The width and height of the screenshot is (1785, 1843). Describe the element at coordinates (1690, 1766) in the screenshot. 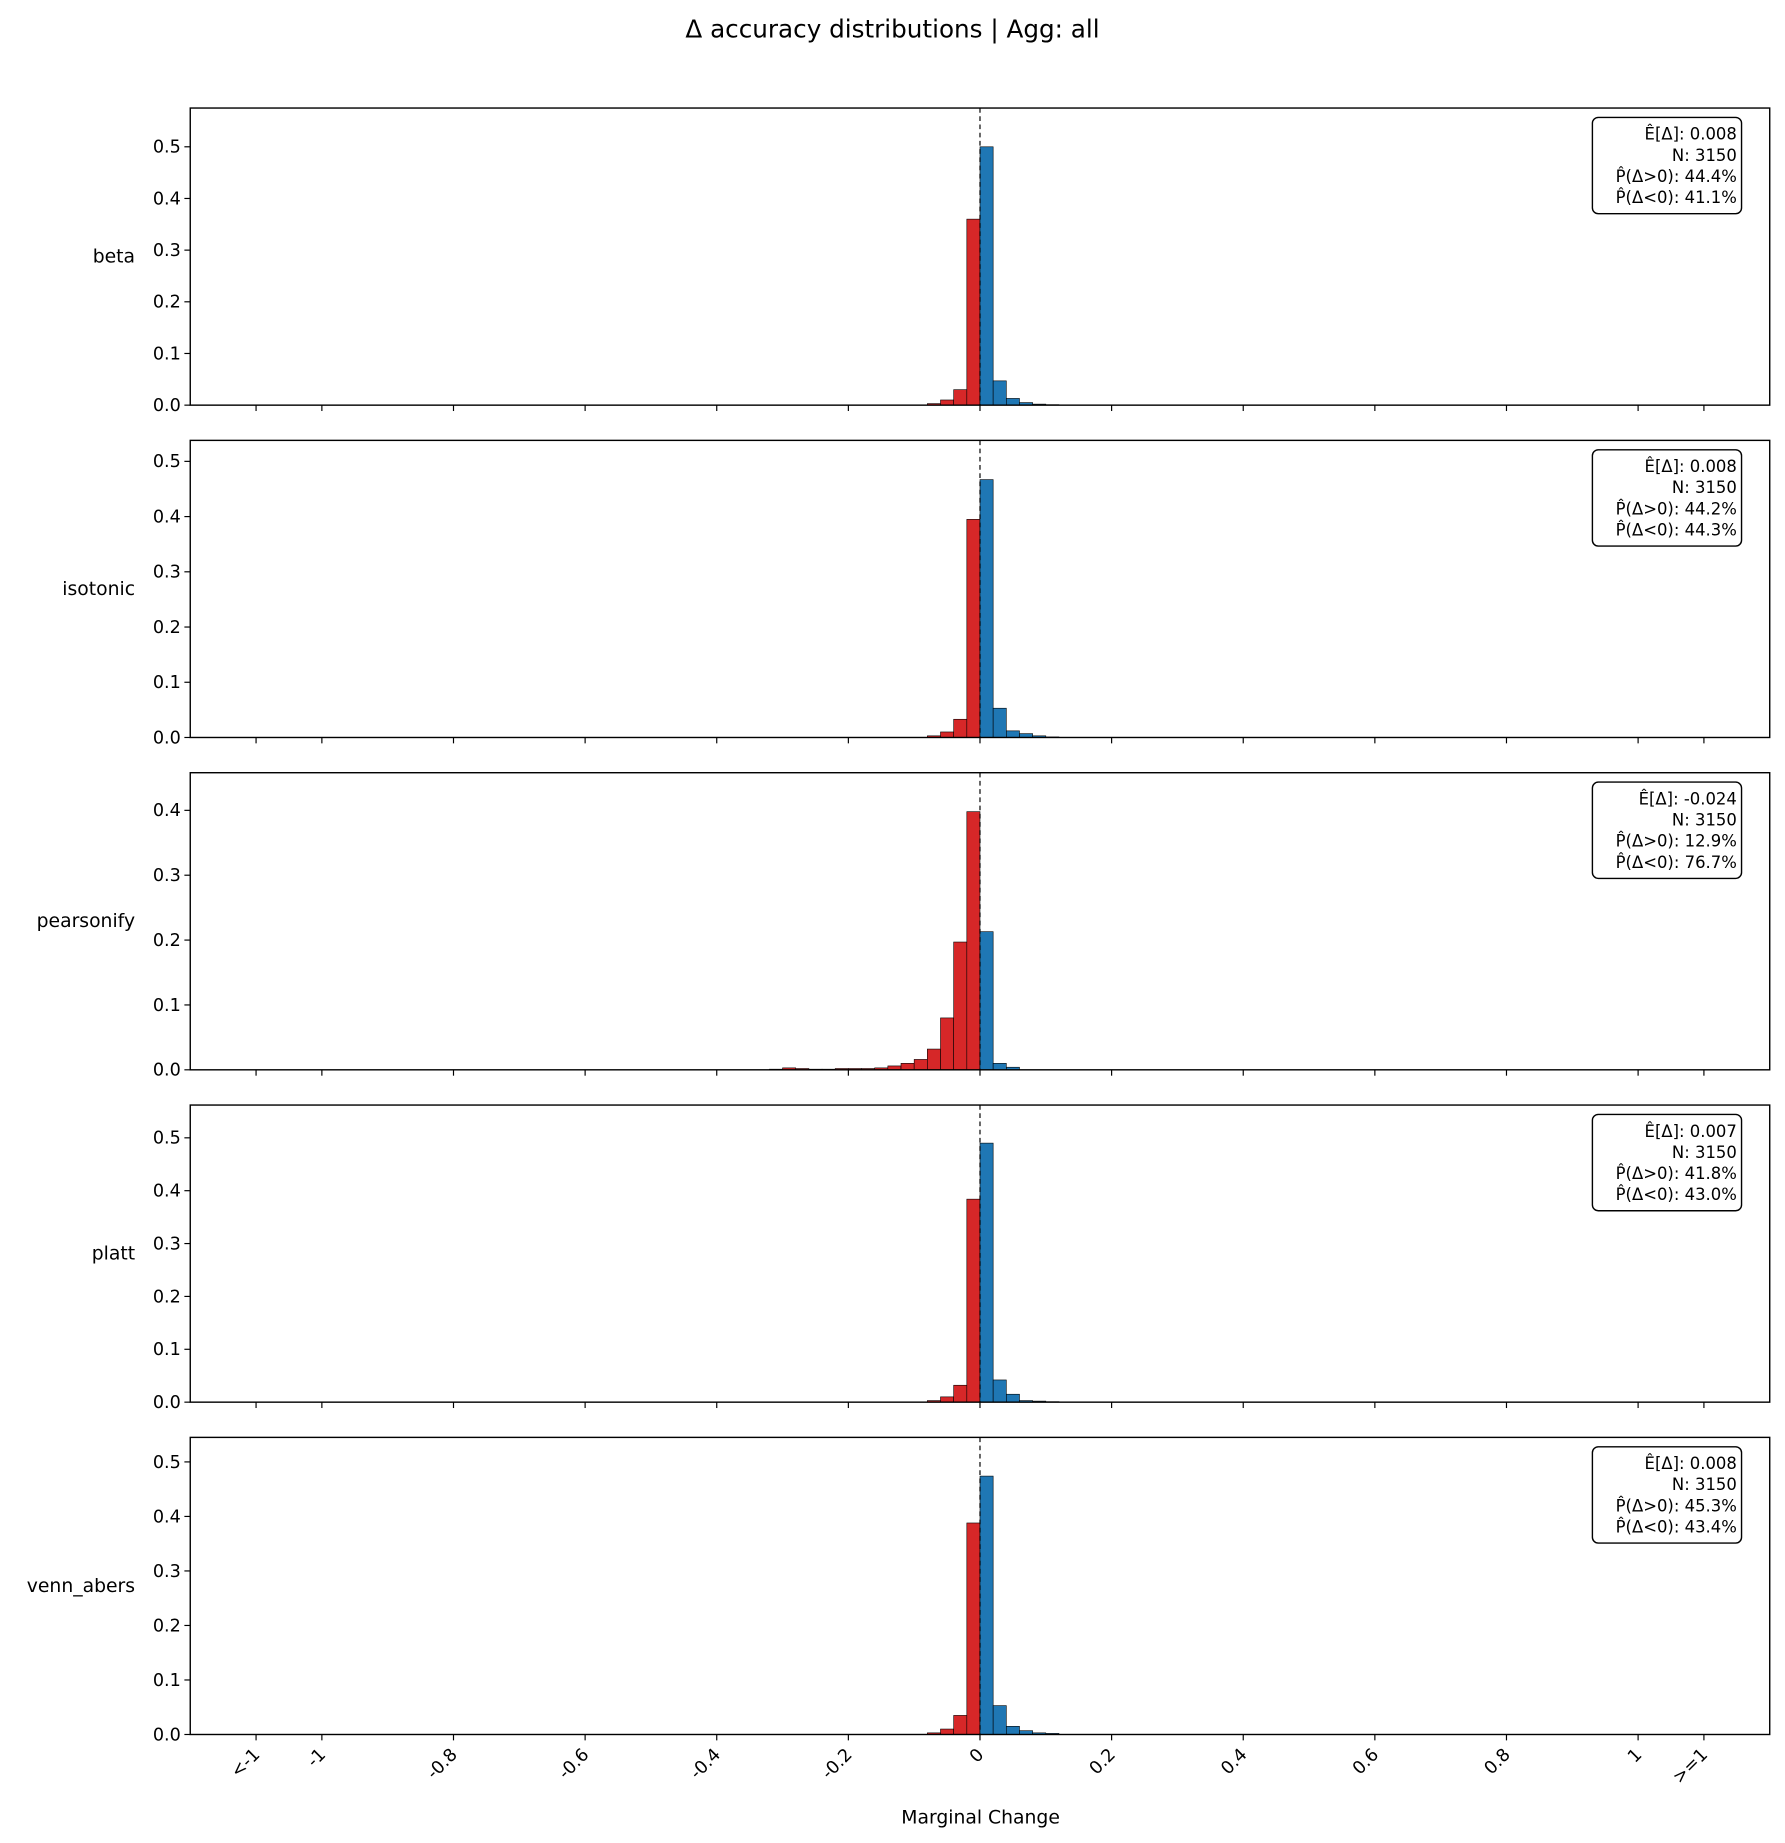

I see `x-tick-label: >=1` at that location.